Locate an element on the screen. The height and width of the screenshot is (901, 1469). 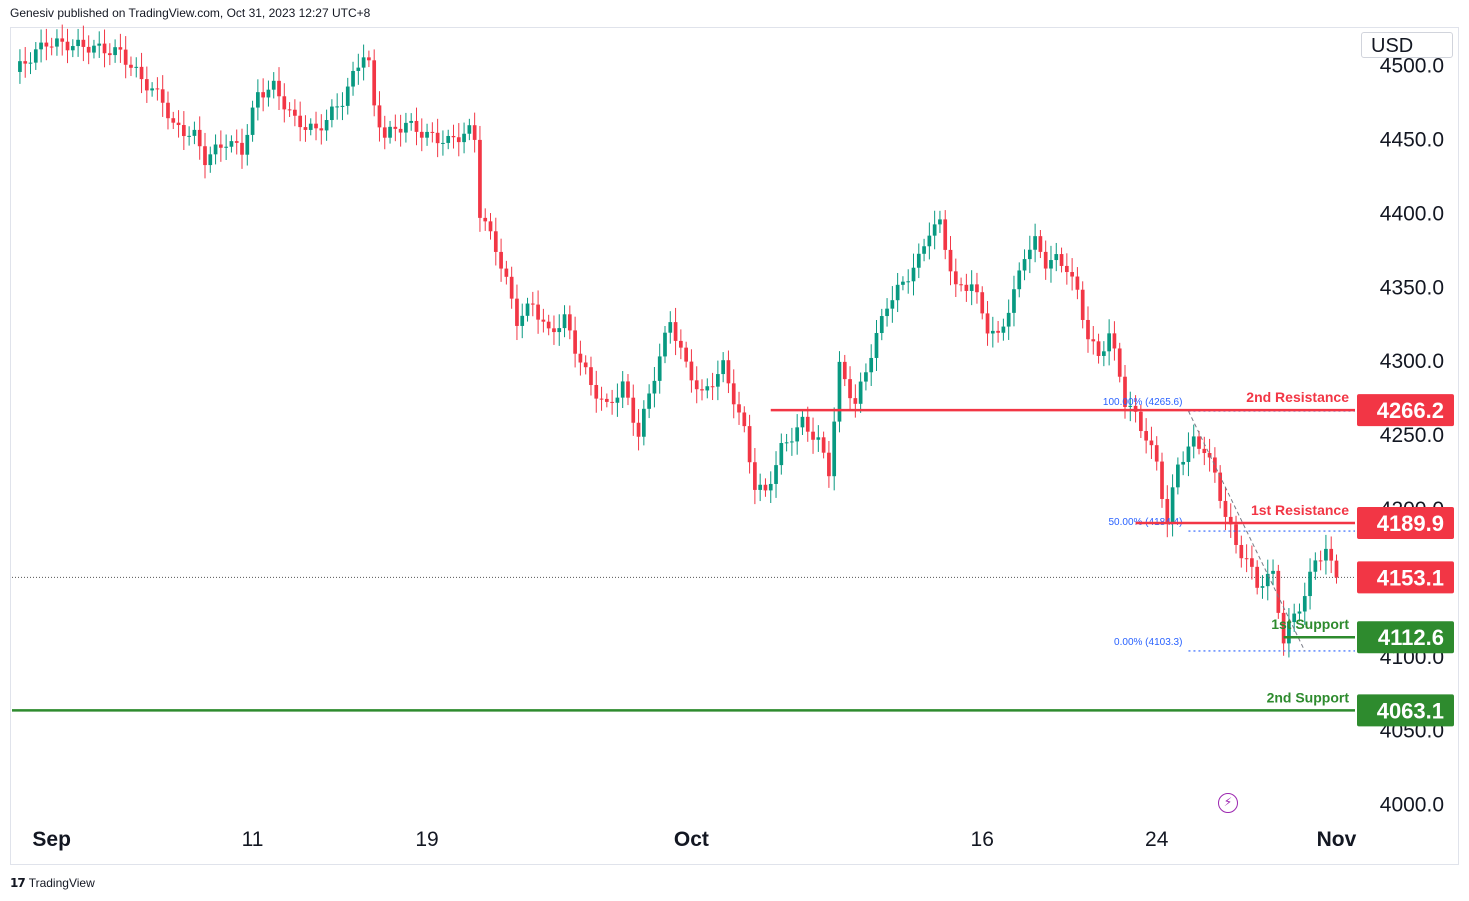
x-tick-label: 16 is located at coordinates (982, 839).